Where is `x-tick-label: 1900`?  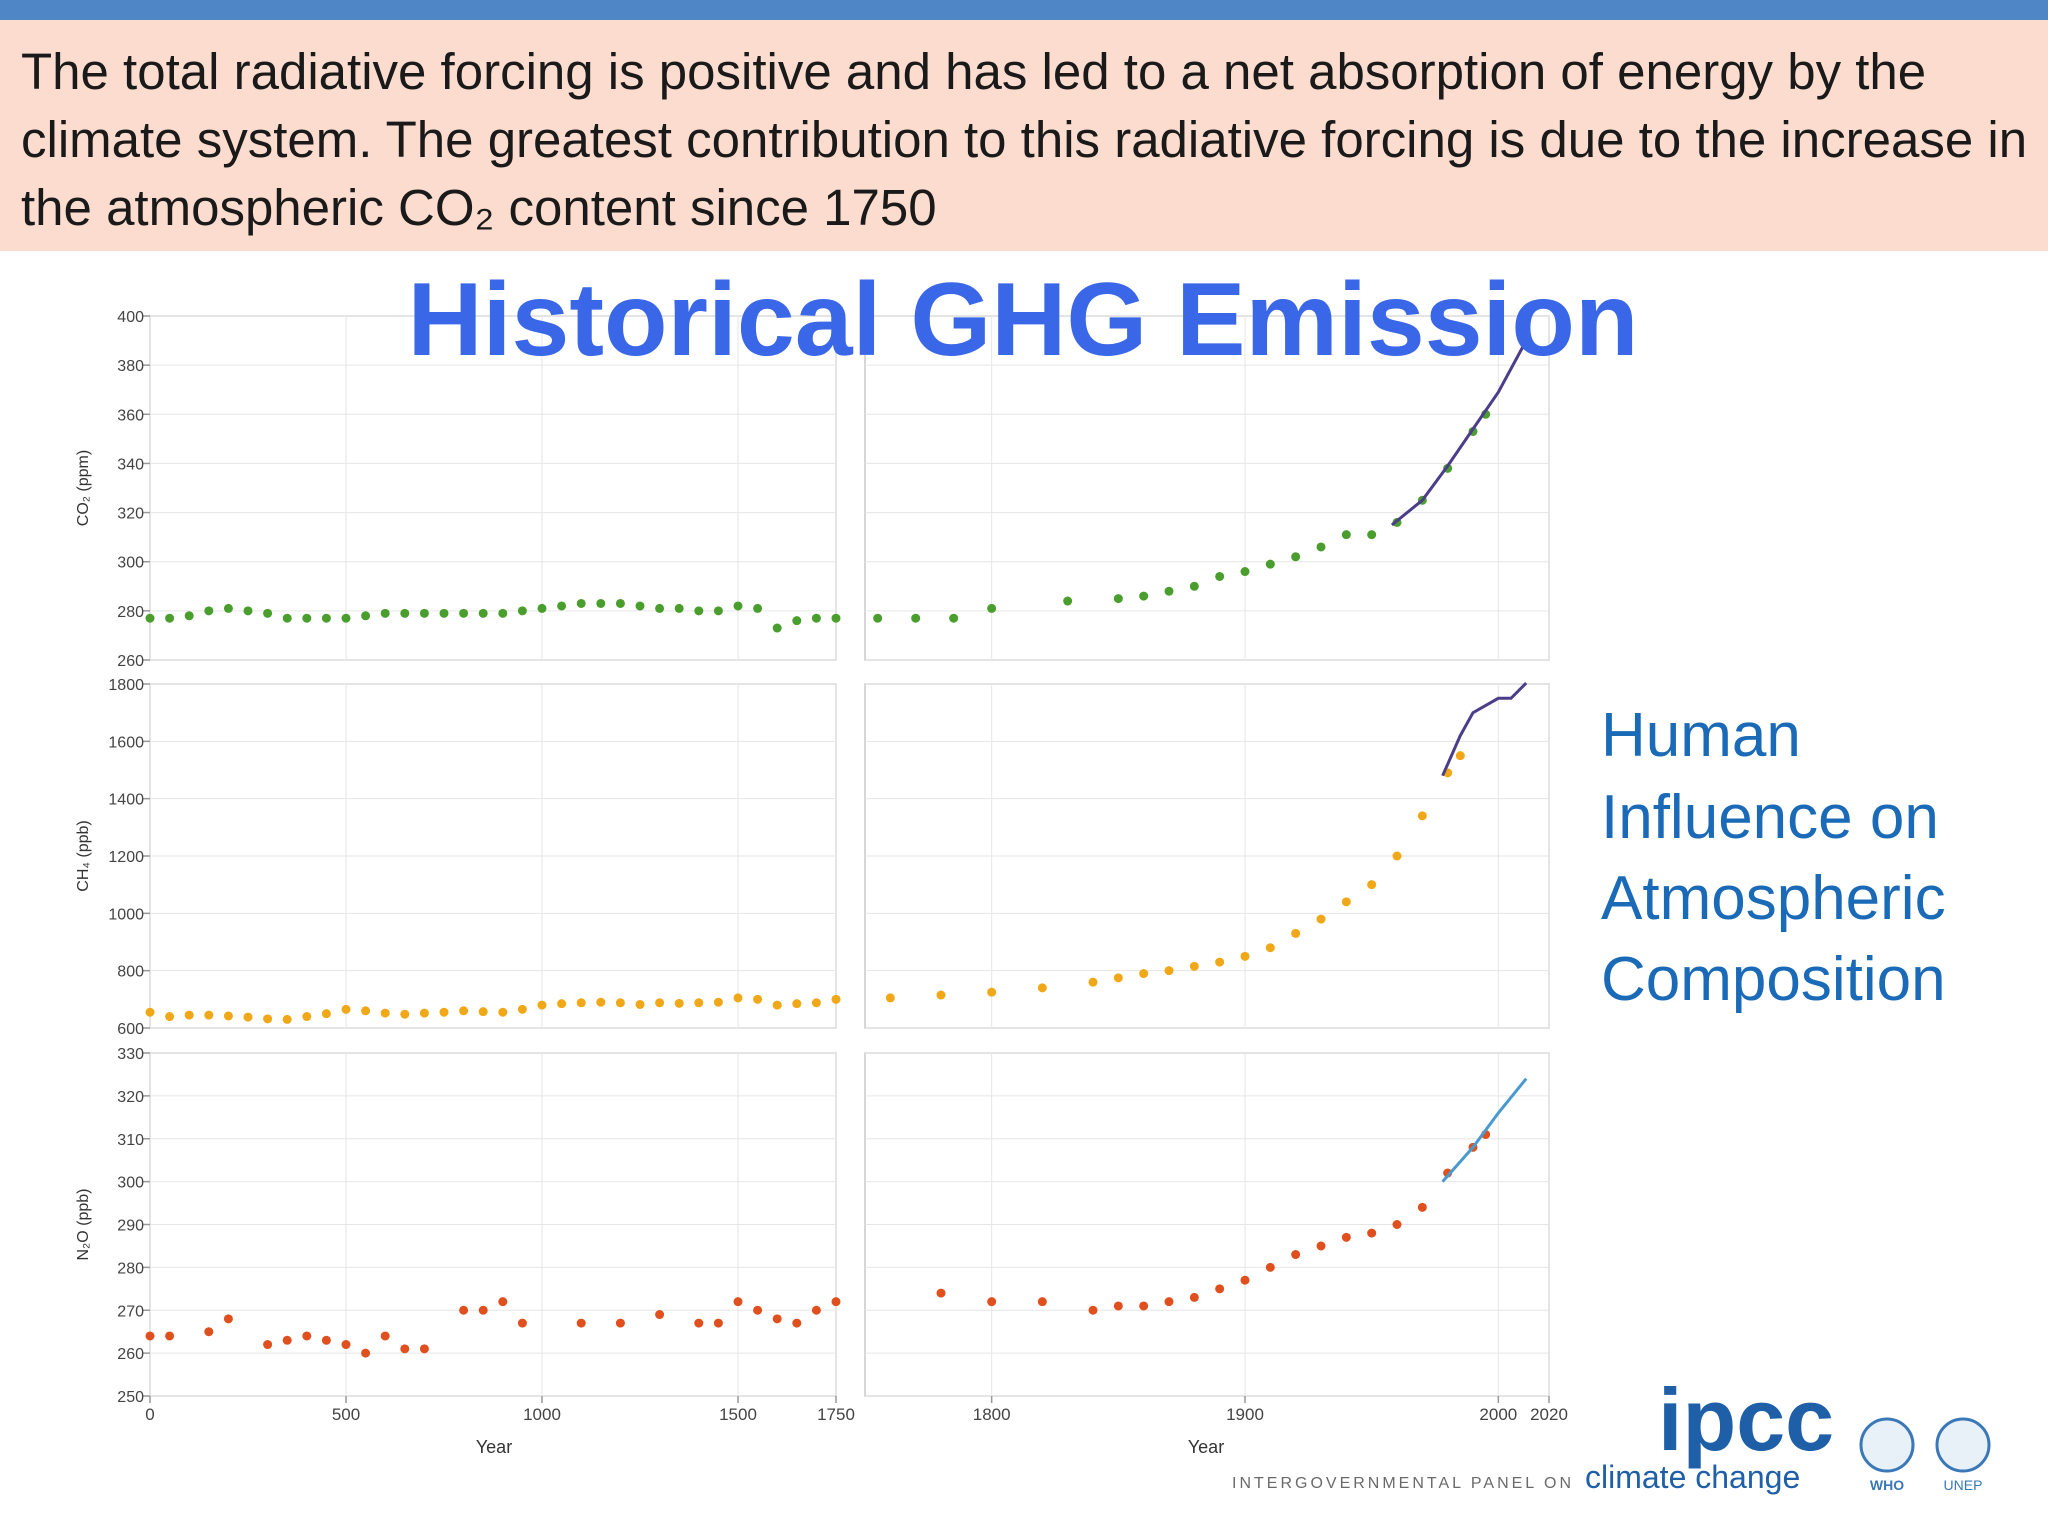
x-tick-label: 1900 is located at coordinates (1245, 1414).